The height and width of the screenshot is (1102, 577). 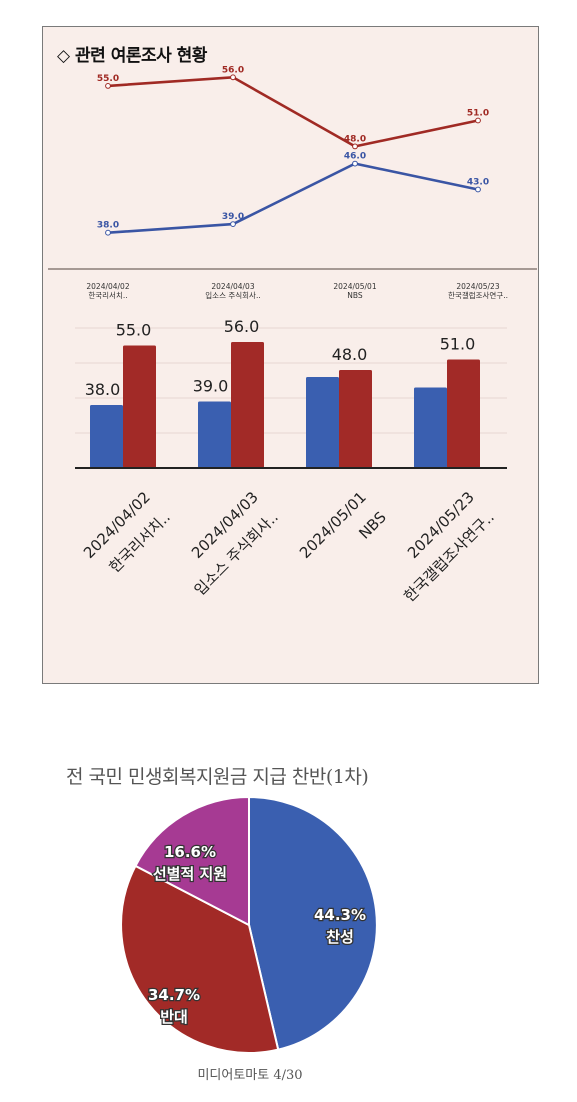 I want to click on line-data-label: 55.0, so click(x=108, y=79).